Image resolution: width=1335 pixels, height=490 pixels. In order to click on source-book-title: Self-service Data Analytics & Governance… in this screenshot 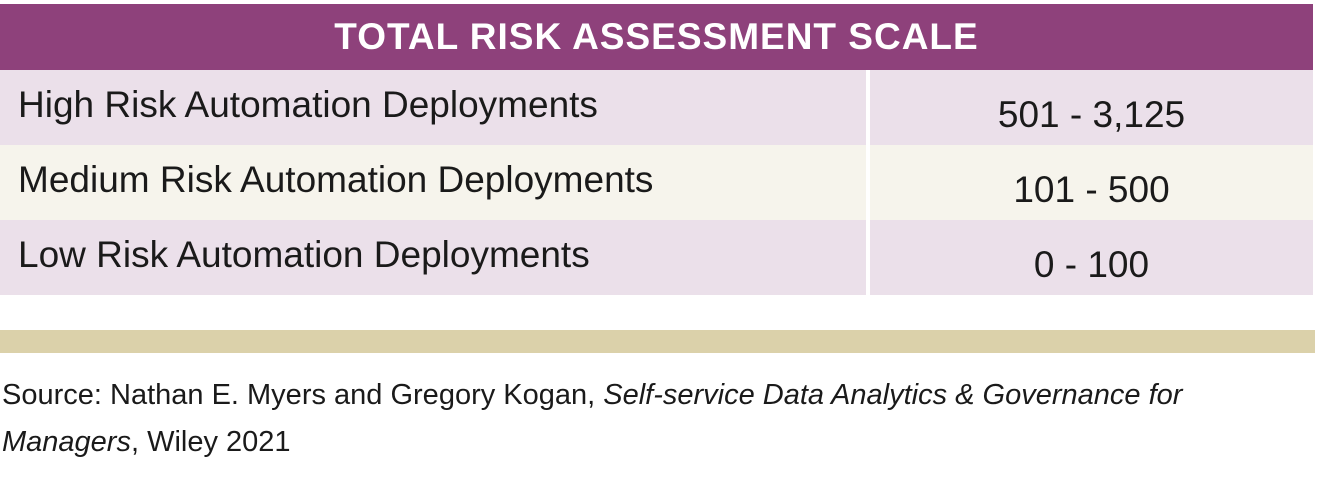, I will do `click(592, 418)`.